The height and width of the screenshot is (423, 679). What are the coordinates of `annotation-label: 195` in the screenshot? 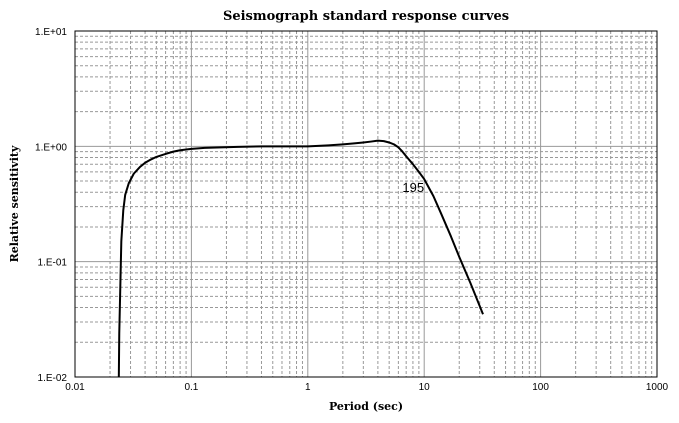 It's located at (413, 187).